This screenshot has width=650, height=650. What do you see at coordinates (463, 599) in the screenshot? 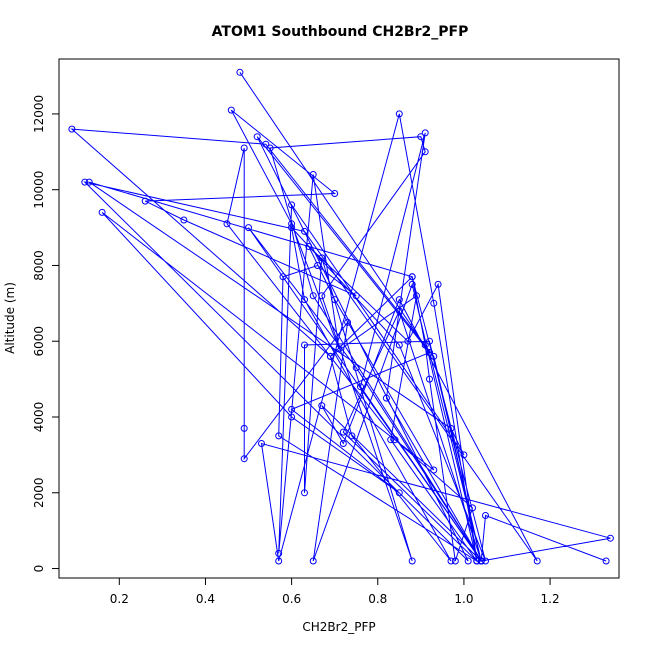
I see `x-tick-label: 1.0` at bounding box center [463, 599].